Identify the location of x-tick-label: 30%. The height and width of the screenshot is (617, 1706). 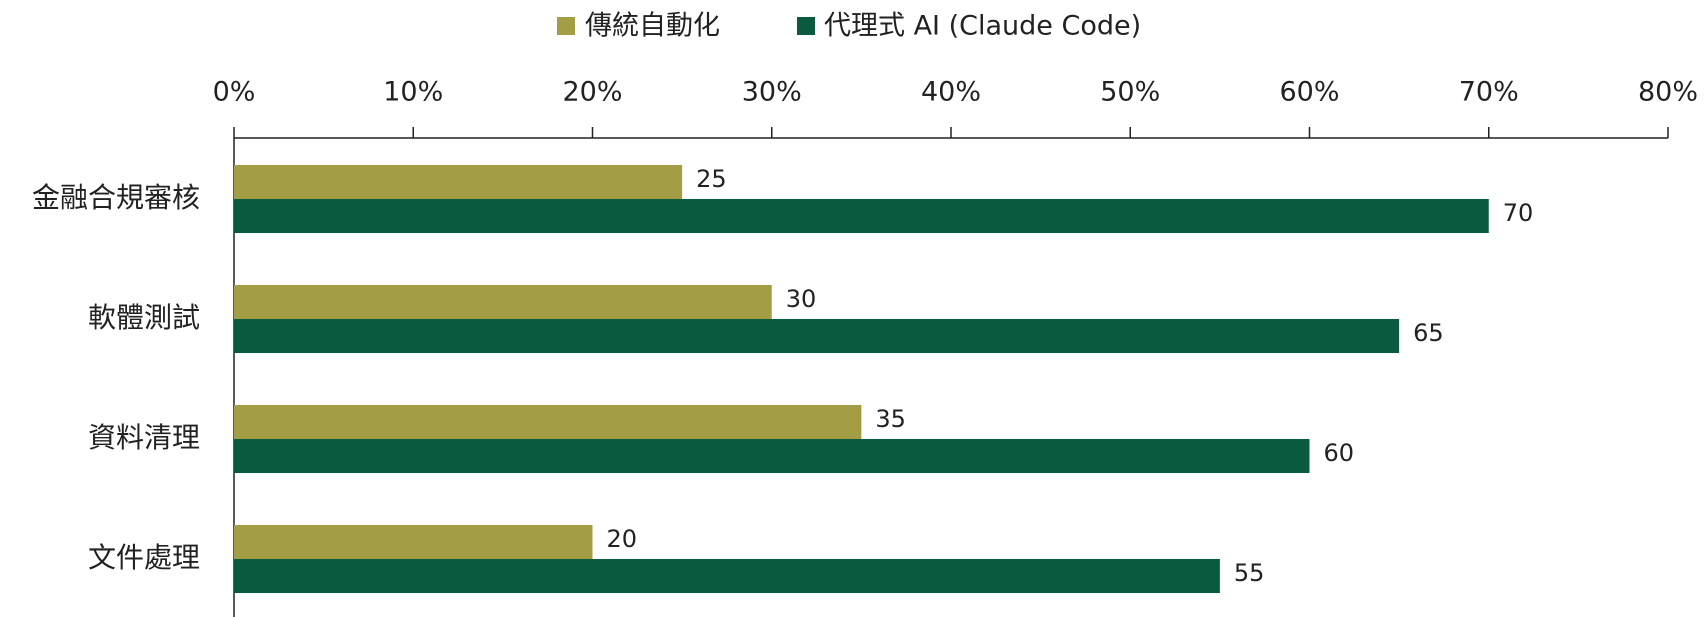
(772, 92).